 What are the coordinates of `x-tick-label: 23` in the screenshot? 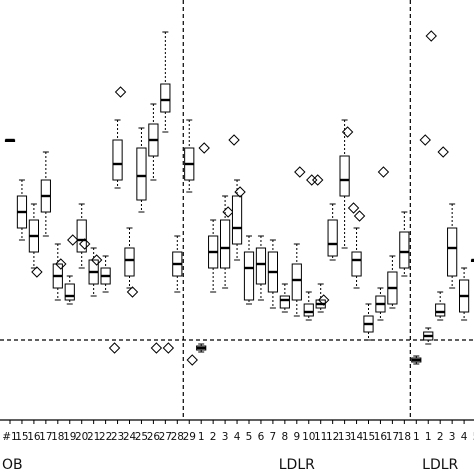 It's located at (117, 437).